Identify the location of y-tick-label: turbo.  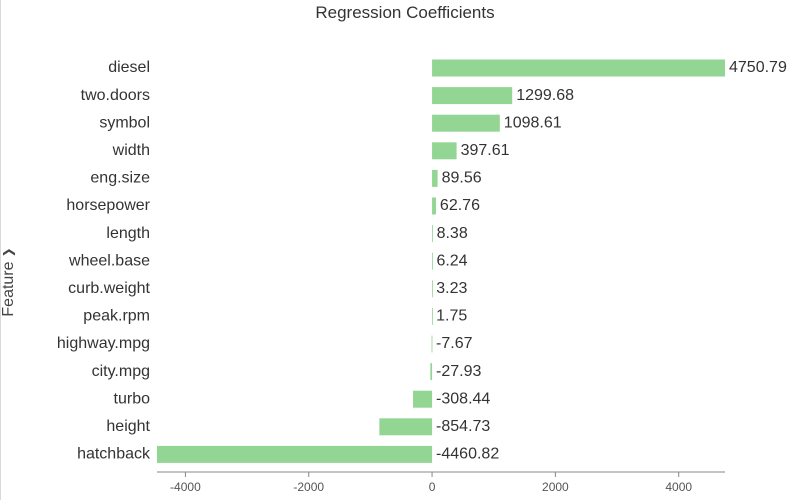
(132, 398).